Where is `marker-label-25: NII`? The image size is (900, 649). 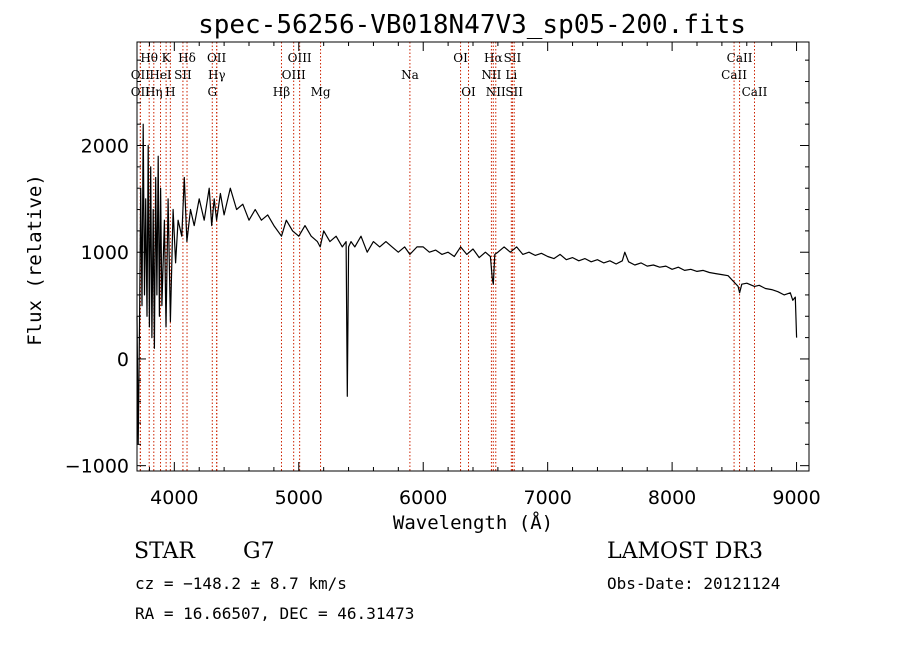
marker-label-25: NII is located at coordinates (496, 92).